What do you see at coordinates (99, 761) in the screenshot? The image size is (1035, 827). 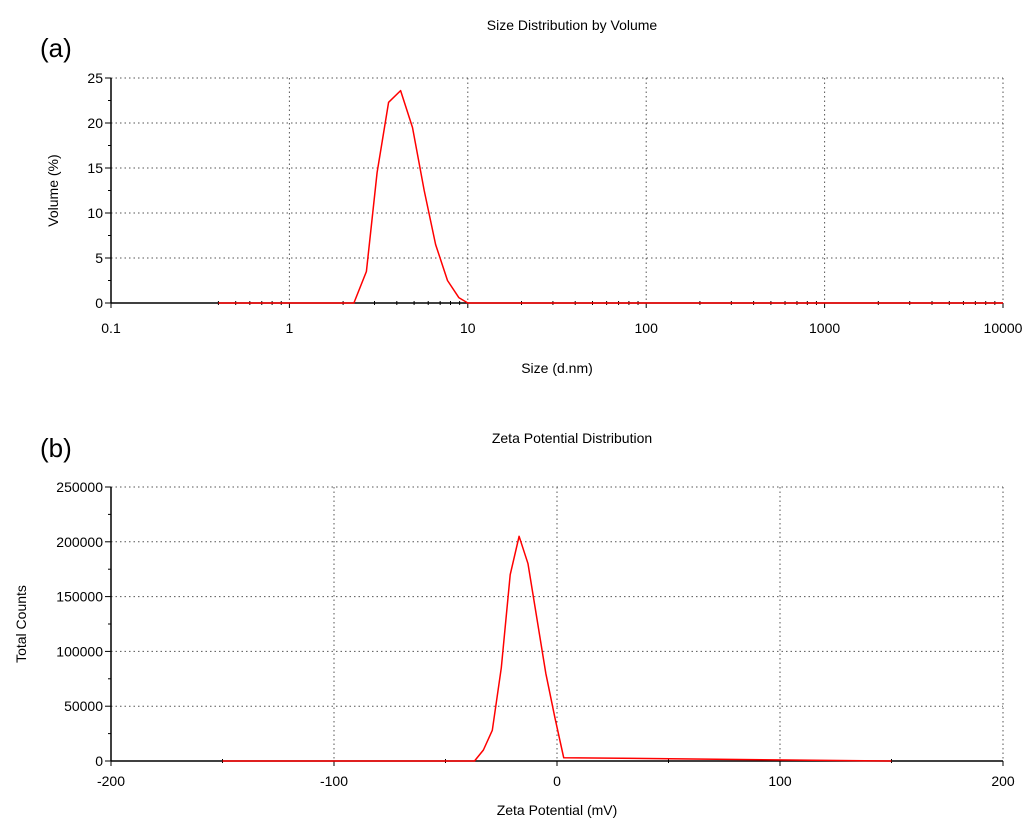 I see `chart2-y-tick-label: 0` at bounding box center [99, 761].